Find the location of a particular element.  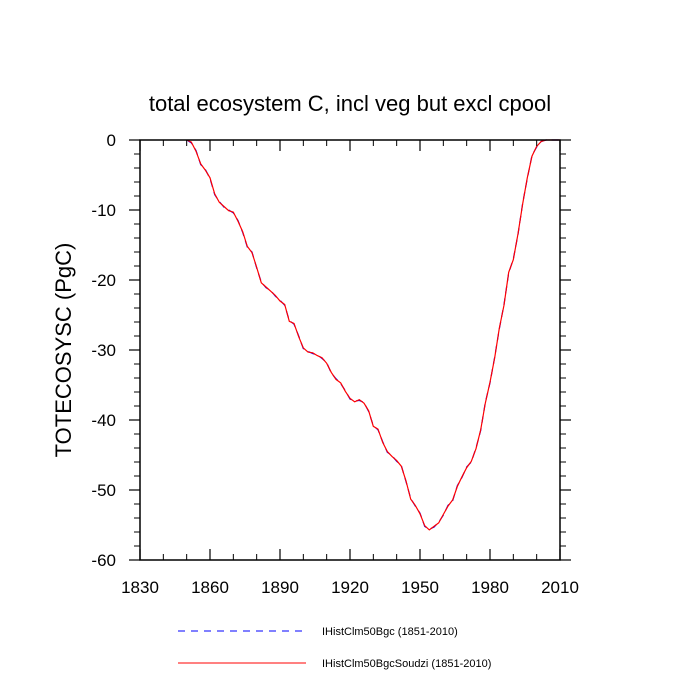

x-tick-label: 2010 is located at coordinates (560, 587).